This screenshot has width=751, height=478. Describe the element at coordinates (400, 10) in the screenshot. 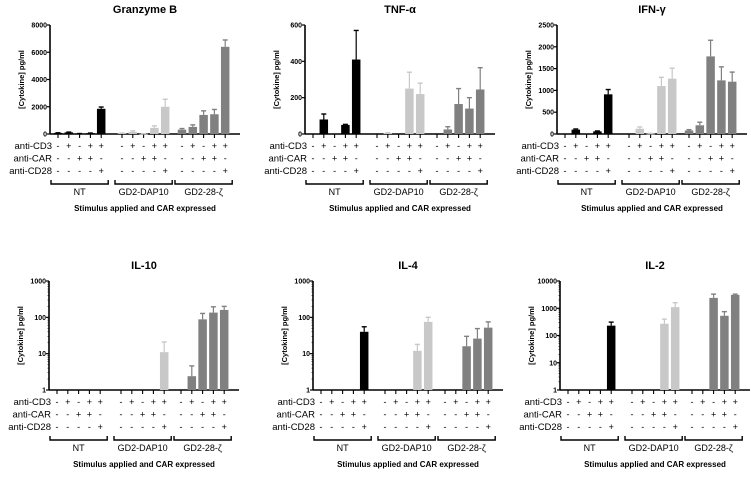

I see `chart-title: TNF-α` at that location.